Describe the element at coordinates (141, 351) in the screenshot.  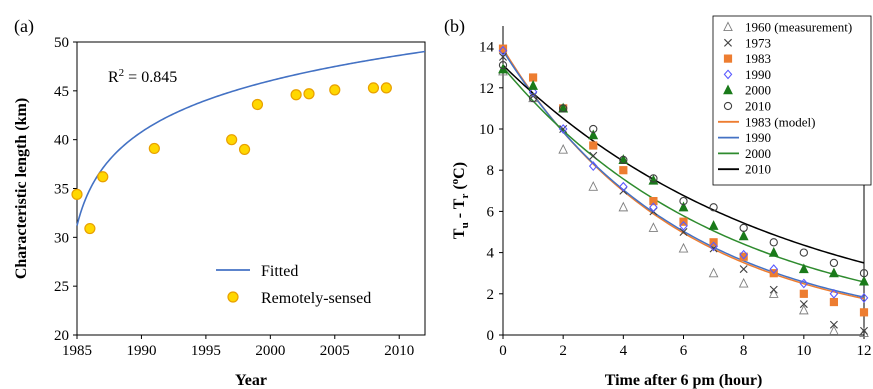
I see `x-tick-label: 1990` at that location.